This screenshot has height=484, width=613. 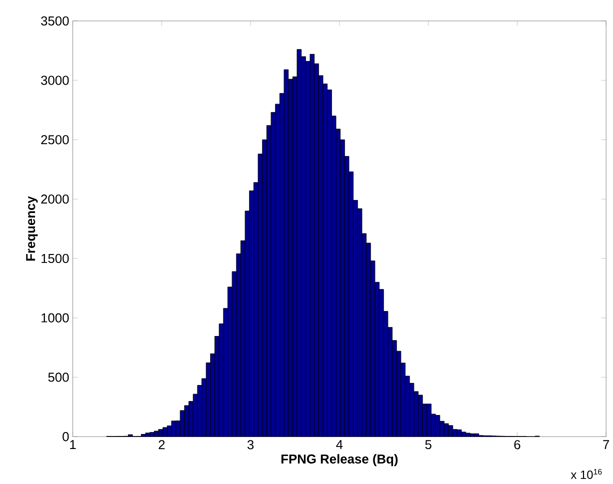 I want to click on x-axis-title: FPNG Release (Bq), so click(x=339, y=460).